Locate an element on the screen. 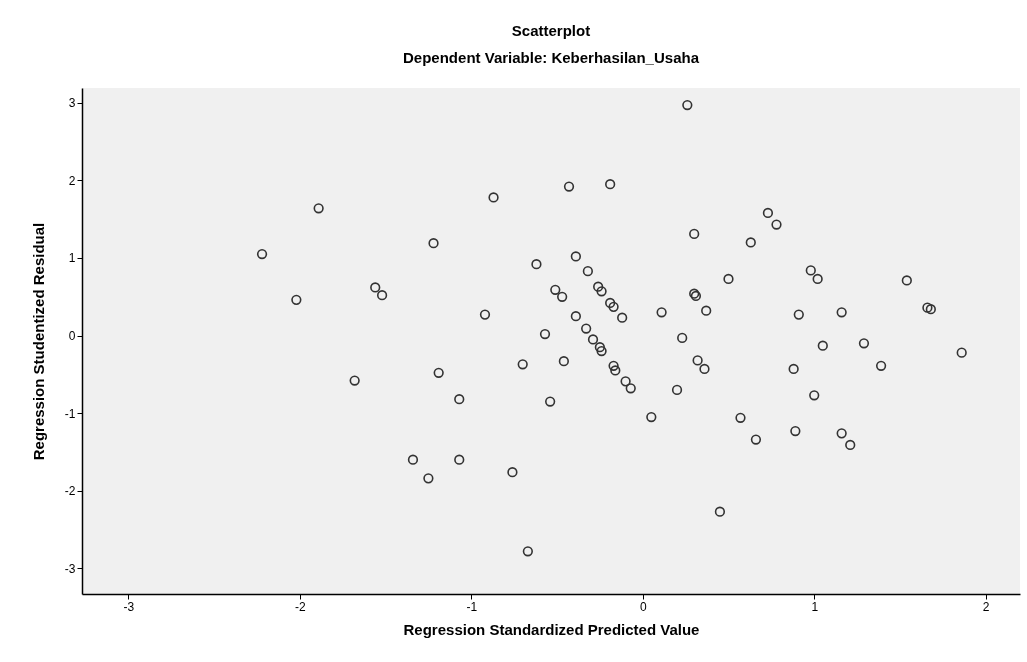 This screenshot has width=1027, height=662. y-axis-title: Regression Studentized Residual is located at coordinates (38, 341).